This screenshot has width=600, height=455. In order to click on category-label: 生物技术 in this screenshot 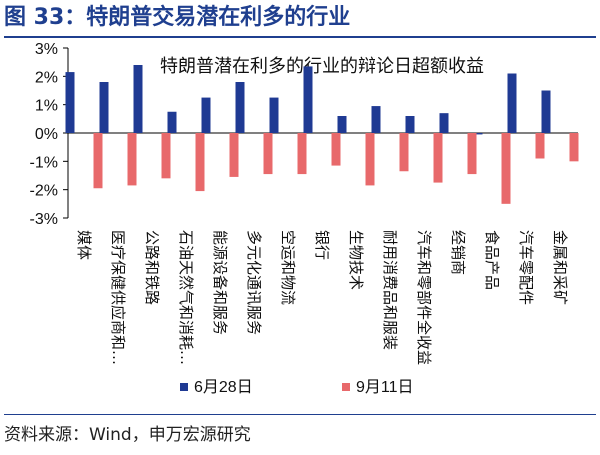, I will do `click(356, 260)`.